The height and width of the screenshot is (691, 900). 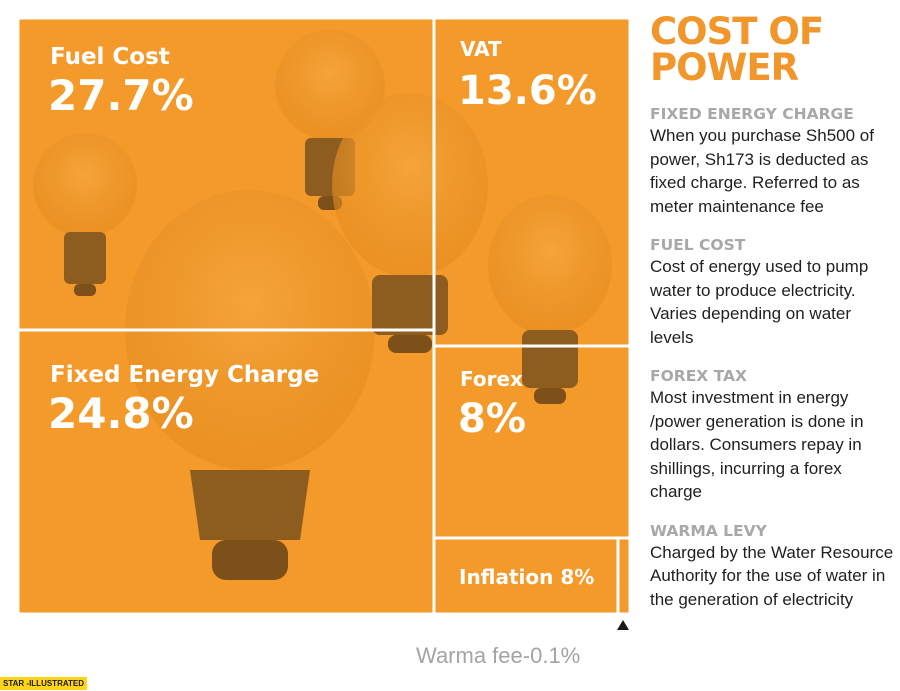 I want to click on chart-title-line-1: COST OF, so click(x=737, y=31).